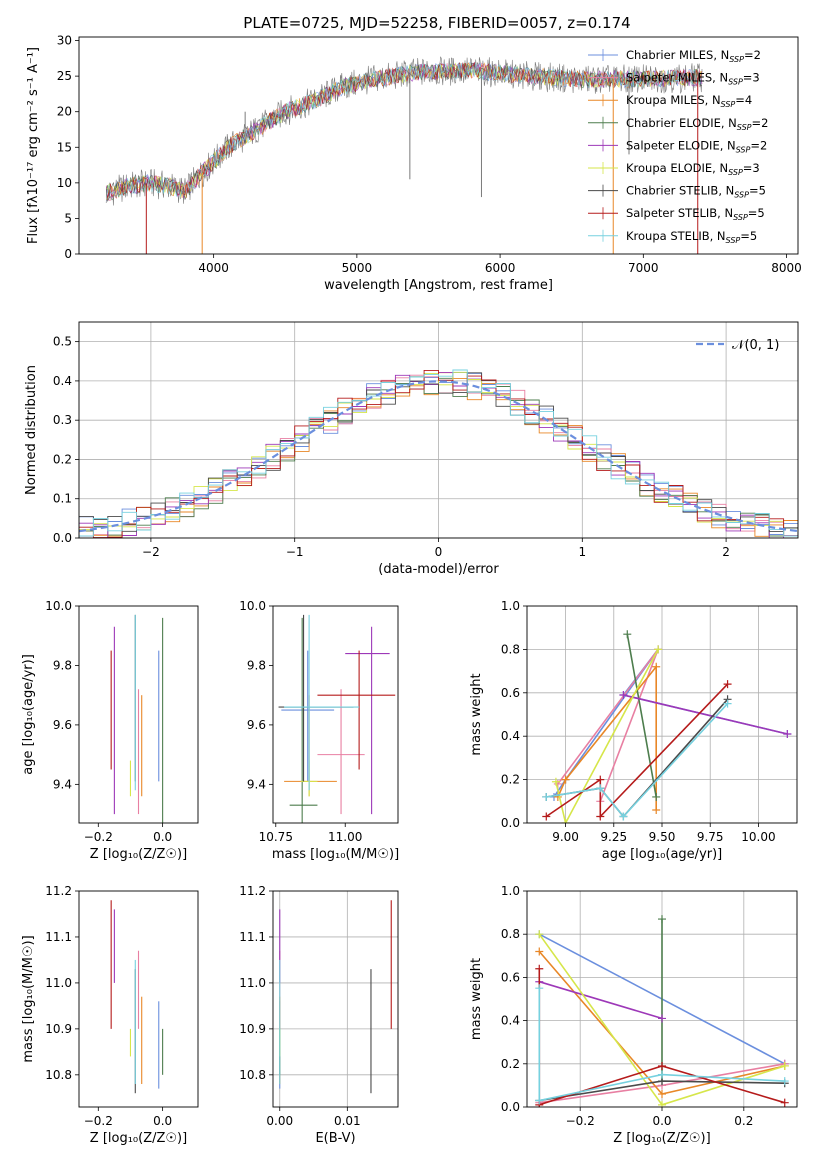 The width and height of the screenshot is (819, 1170). I want to click on y-tick-label: 0.8, so click(510, 649).